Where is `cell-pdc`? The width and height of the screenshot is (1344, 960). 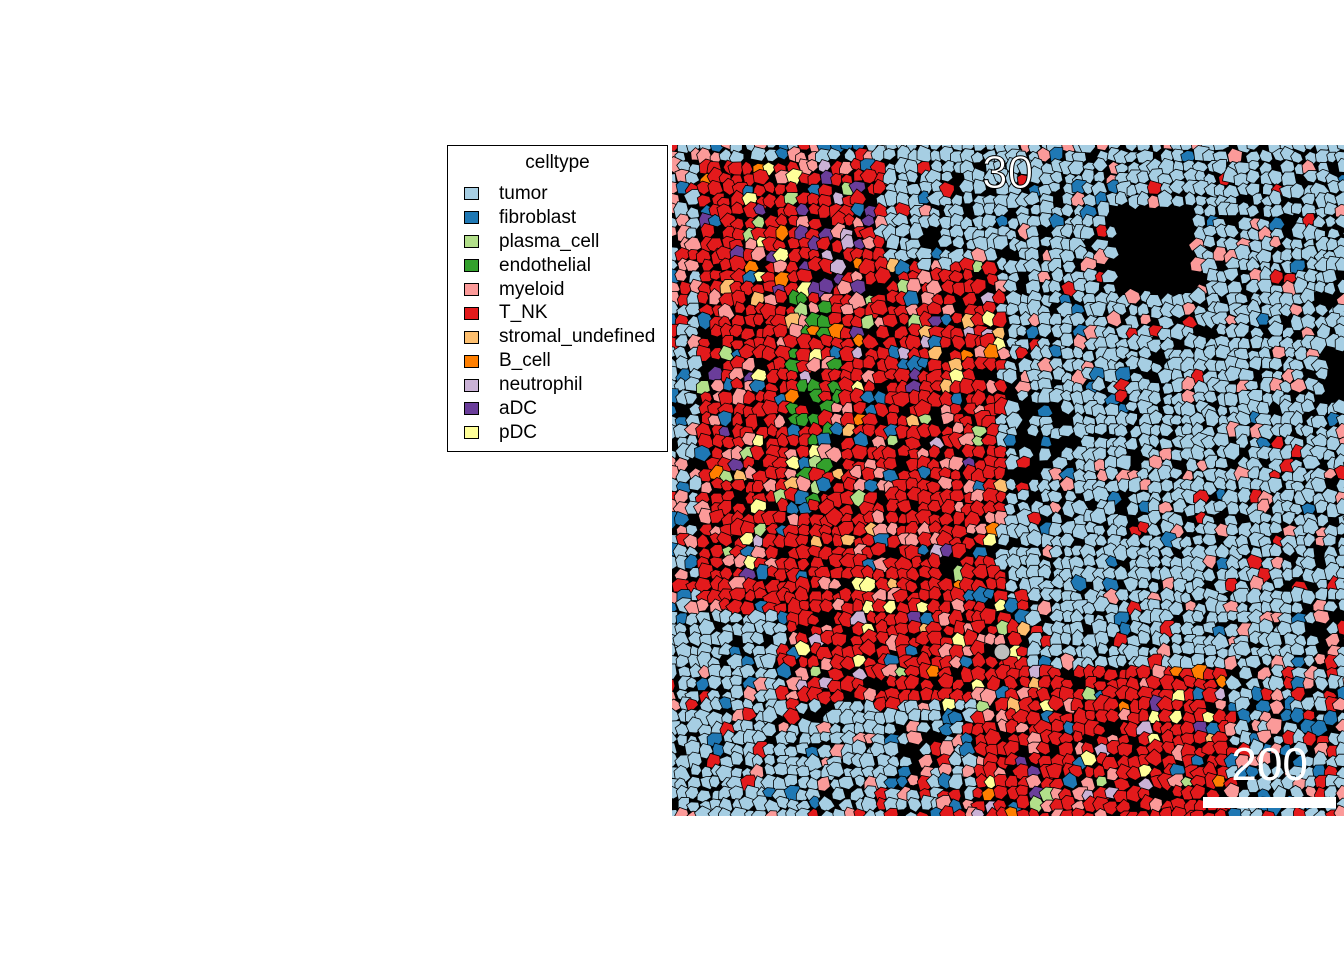
cell-pdc is located at coordinates (860, 660).